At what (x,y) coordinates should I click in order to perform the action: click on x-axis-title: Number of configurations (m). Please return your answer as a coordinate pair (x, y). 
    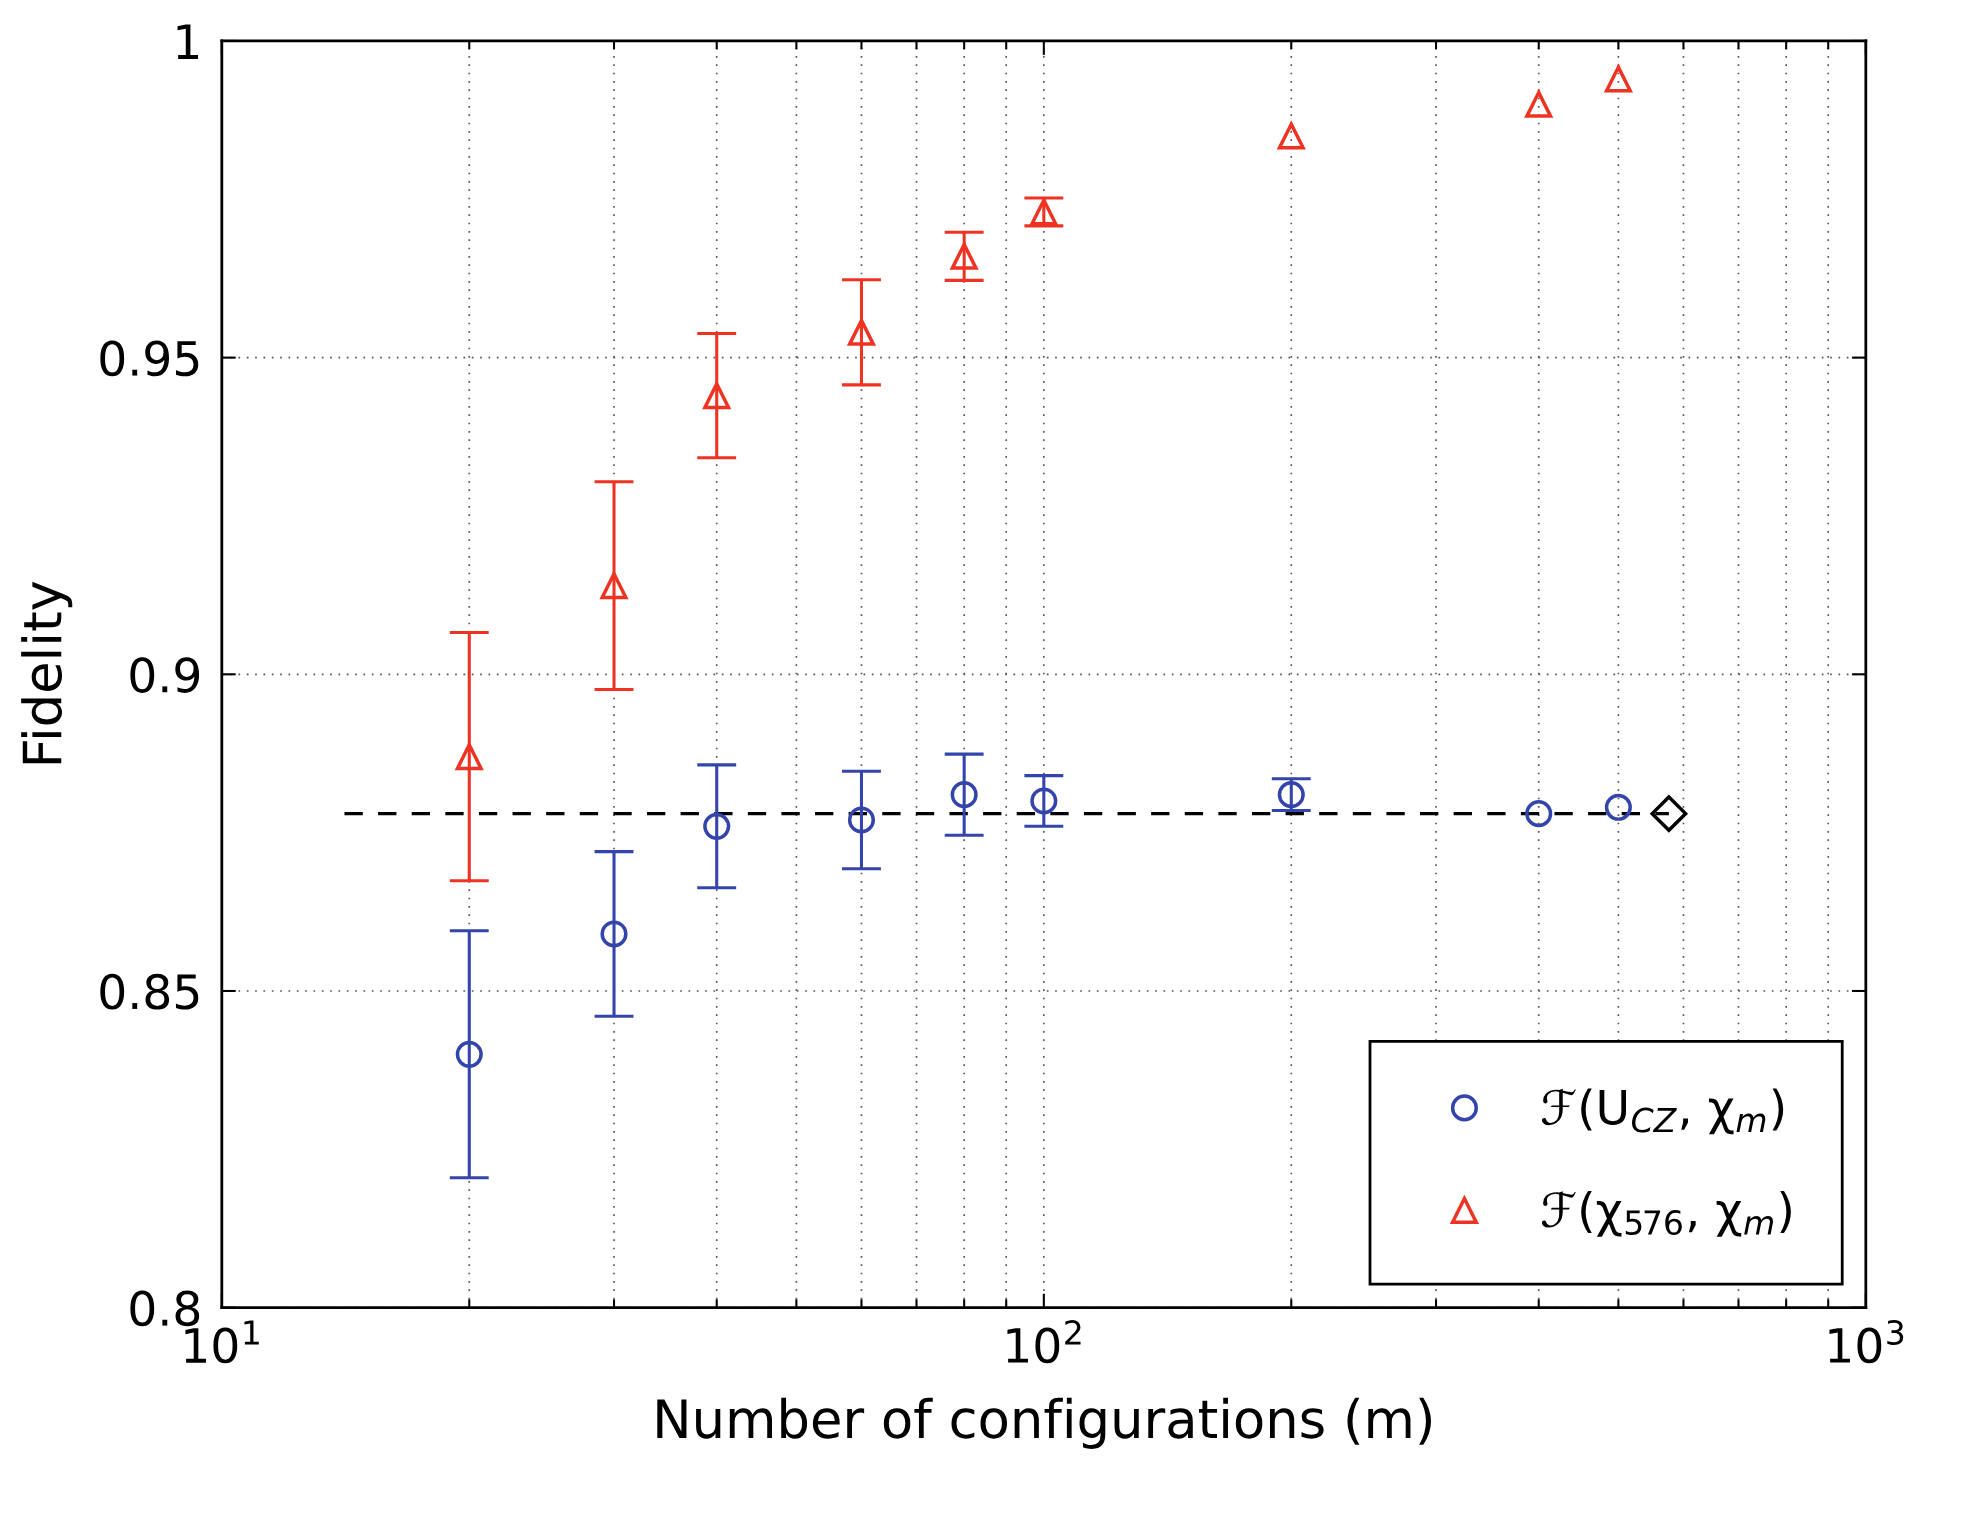
    Looking at the image, I should click on (1044, 1423).